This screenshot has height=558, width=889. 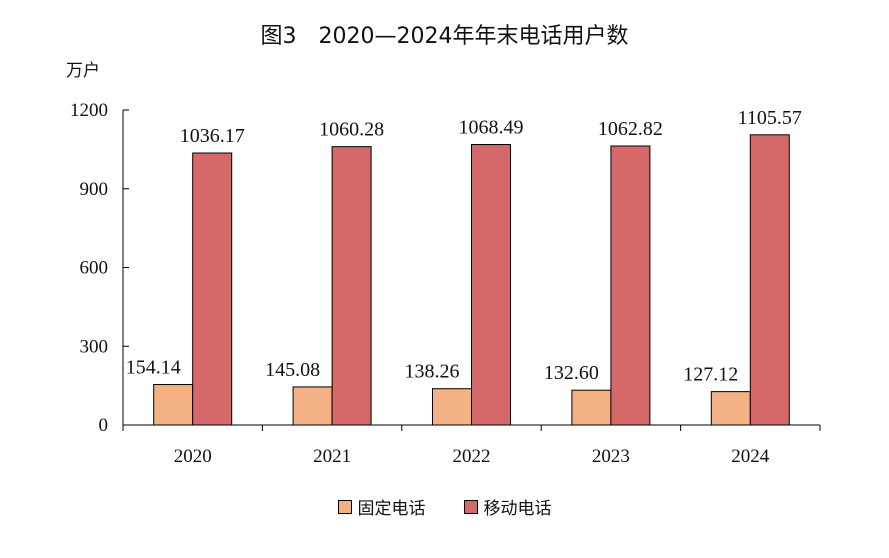 I want to click on legend-item-mobile: 移动电话, so click(x=507, y=506).